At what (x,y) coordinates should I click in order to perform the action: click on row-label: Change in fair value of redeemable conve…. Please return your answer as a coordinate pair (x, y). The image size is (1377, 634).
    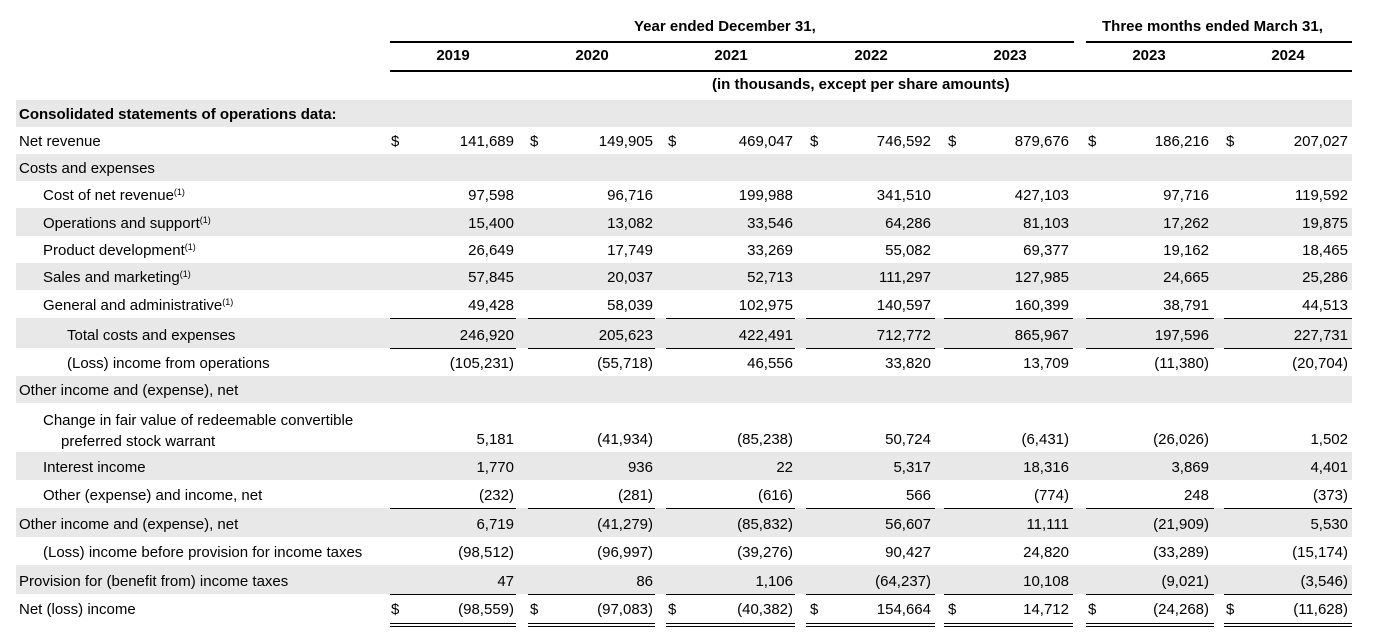
    Looking at the image, I should click on (198, 431).